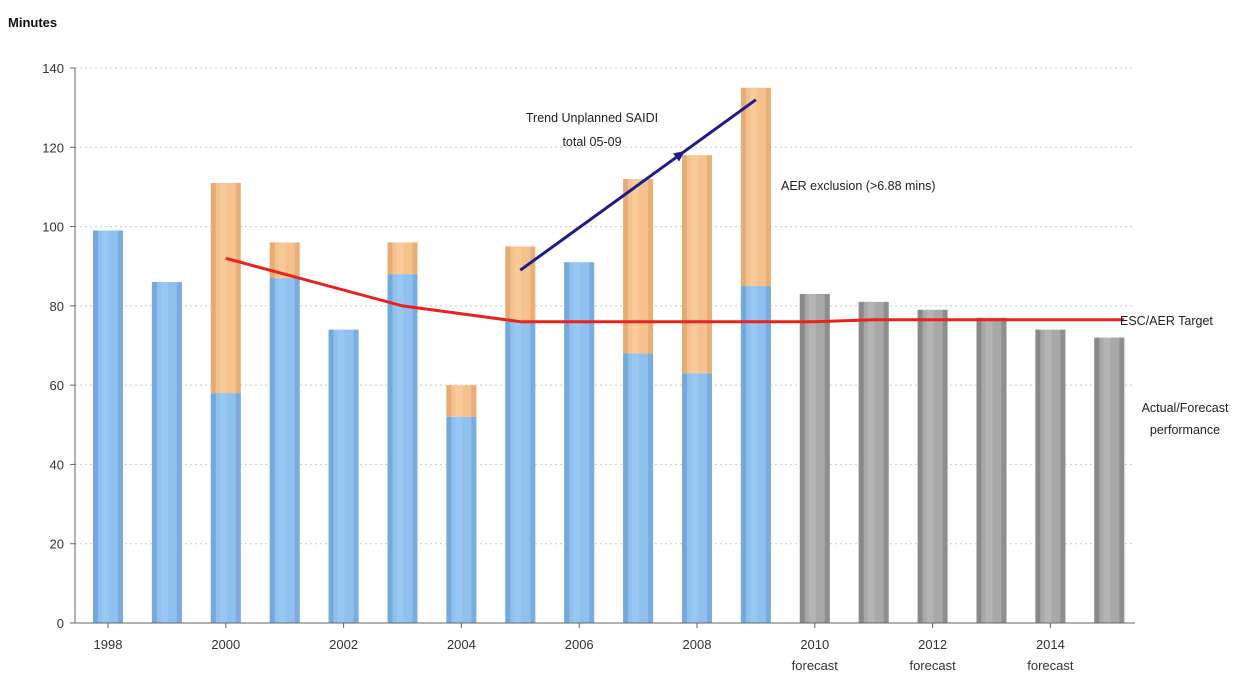  What do you see at coordinates (284, 450) in the screenshot?
I see `actual-bar-2001` at bounding box center [284, 450].